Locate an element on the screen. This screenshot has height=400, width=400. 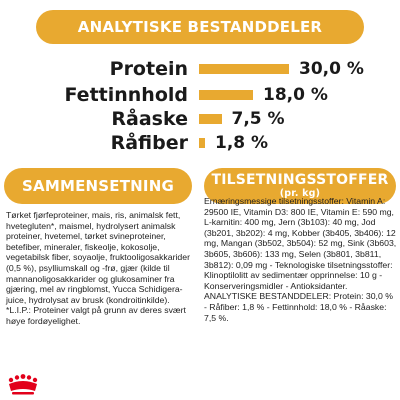
row-label: Fettinnhold is located at coordinates (126, 95).